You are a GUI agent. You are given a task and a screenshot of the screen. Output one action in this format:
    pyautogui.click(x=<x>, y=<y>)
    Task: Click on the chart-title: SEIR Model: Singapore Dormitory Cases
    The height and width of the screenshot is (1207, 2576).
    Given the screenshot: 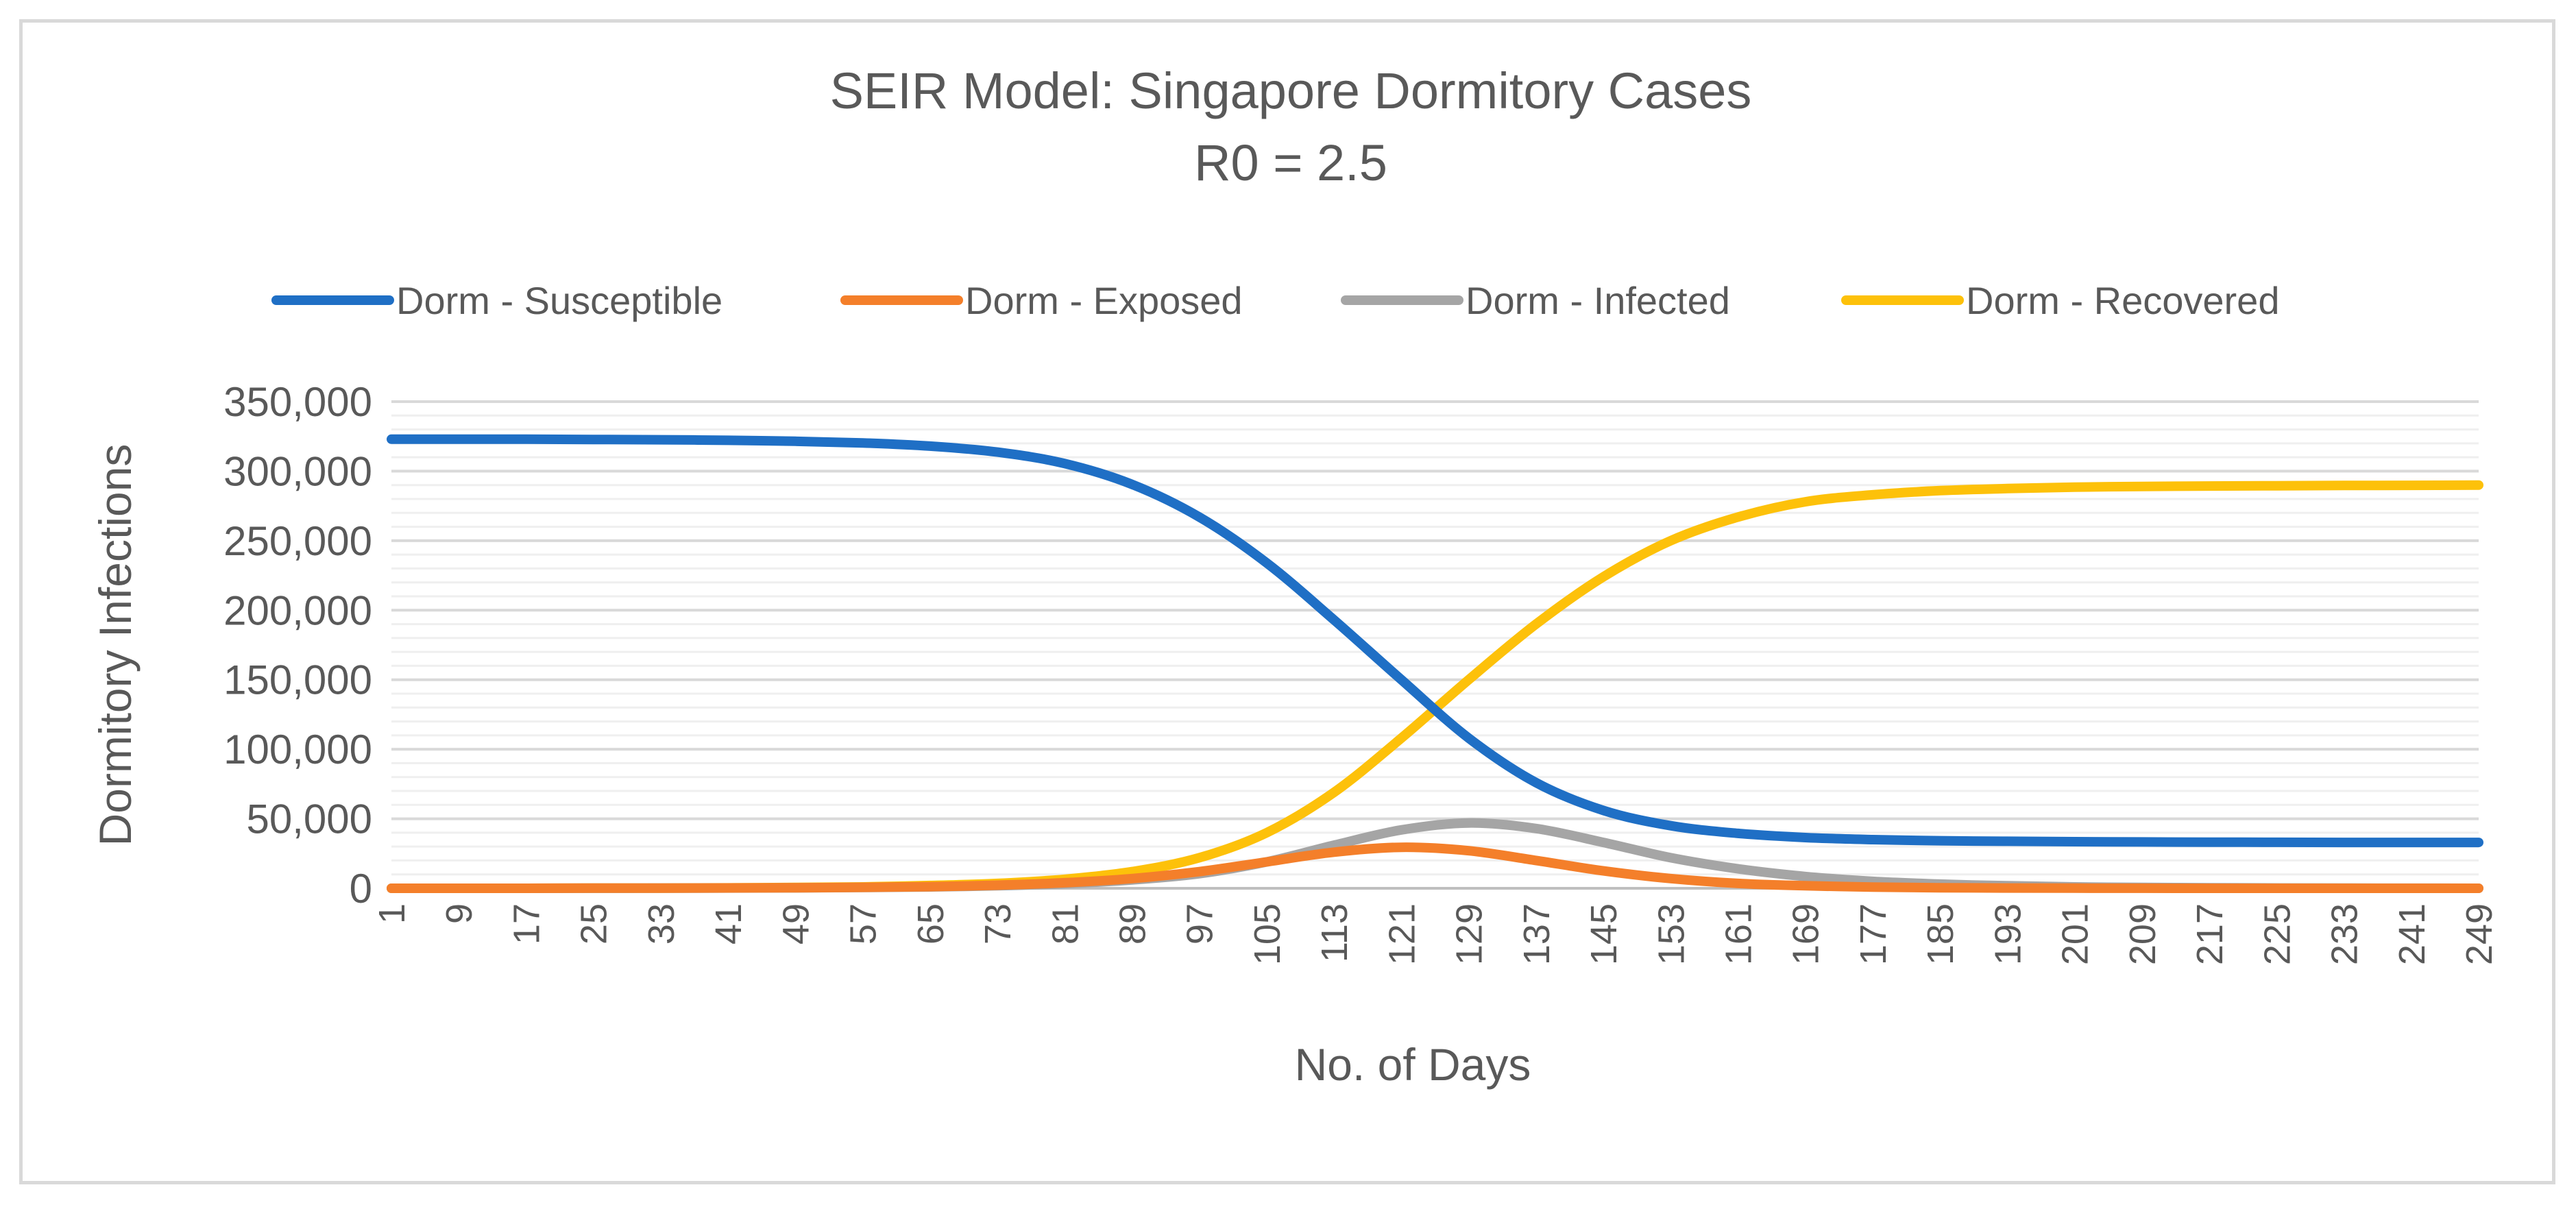 What is the action you would take?
    pyautogui.click(x=1291, y=90)
    